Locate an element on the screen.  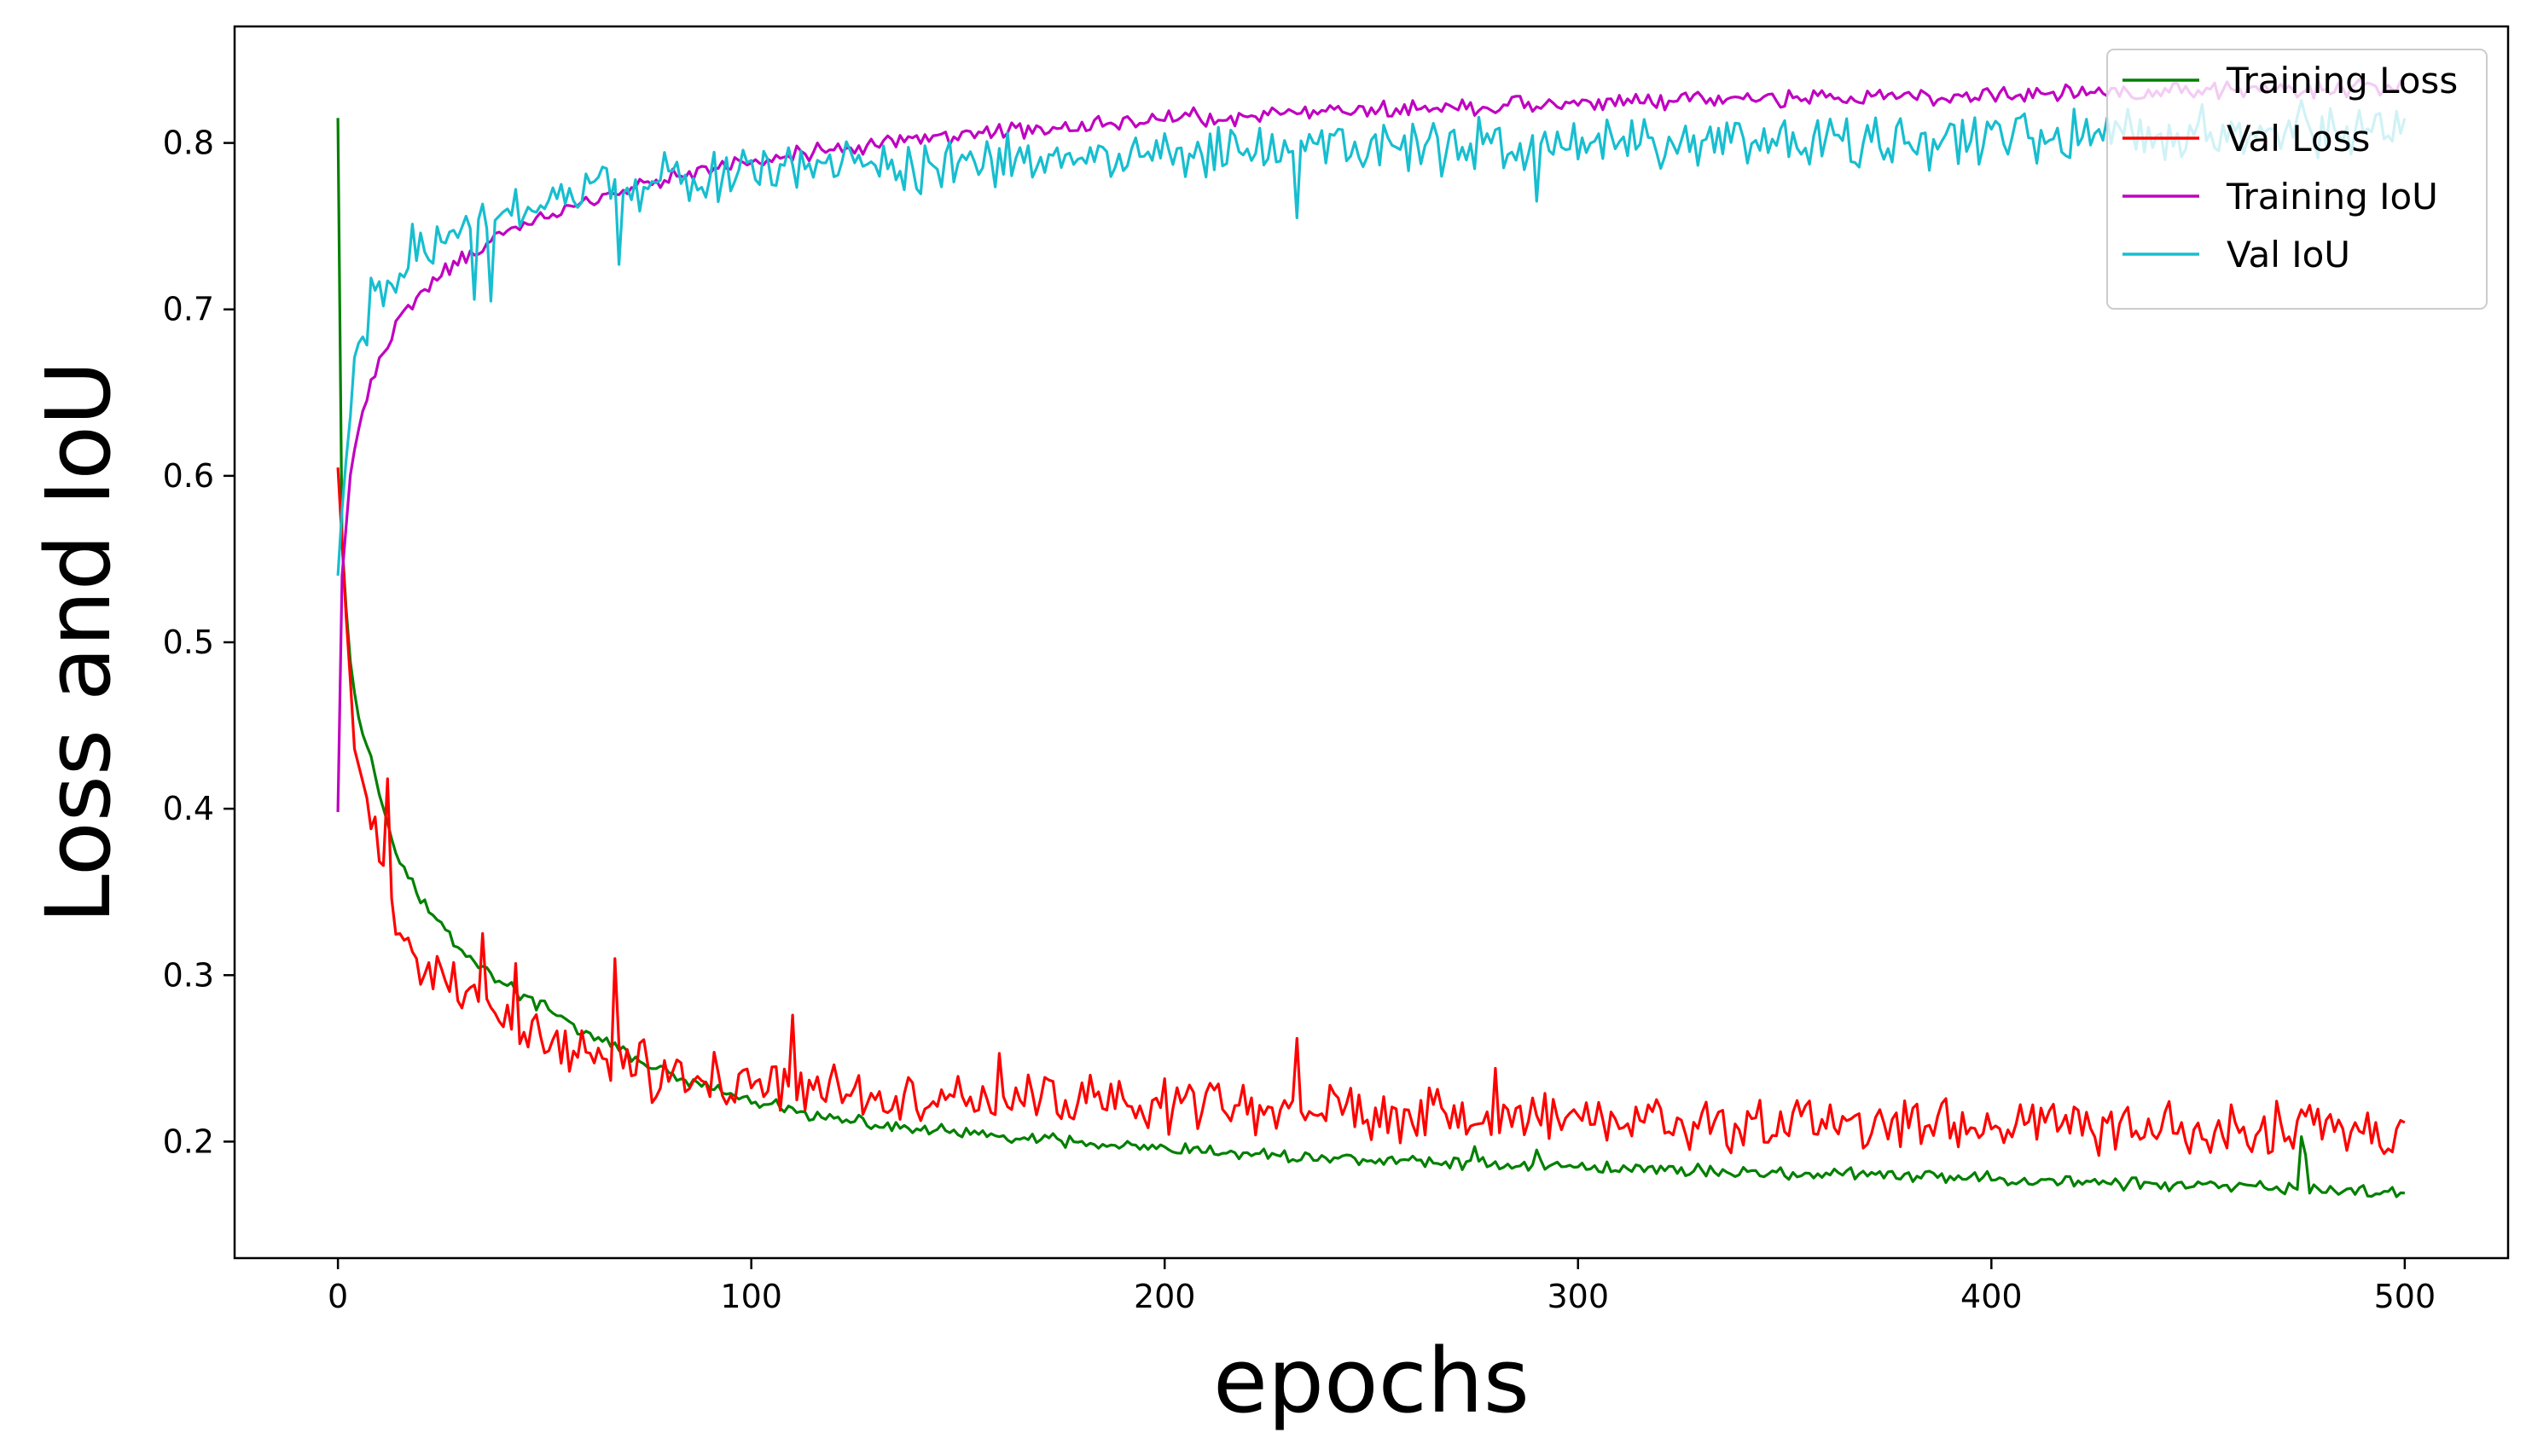
x-tick-label: 300 is located at coordinates (1579, 1296).